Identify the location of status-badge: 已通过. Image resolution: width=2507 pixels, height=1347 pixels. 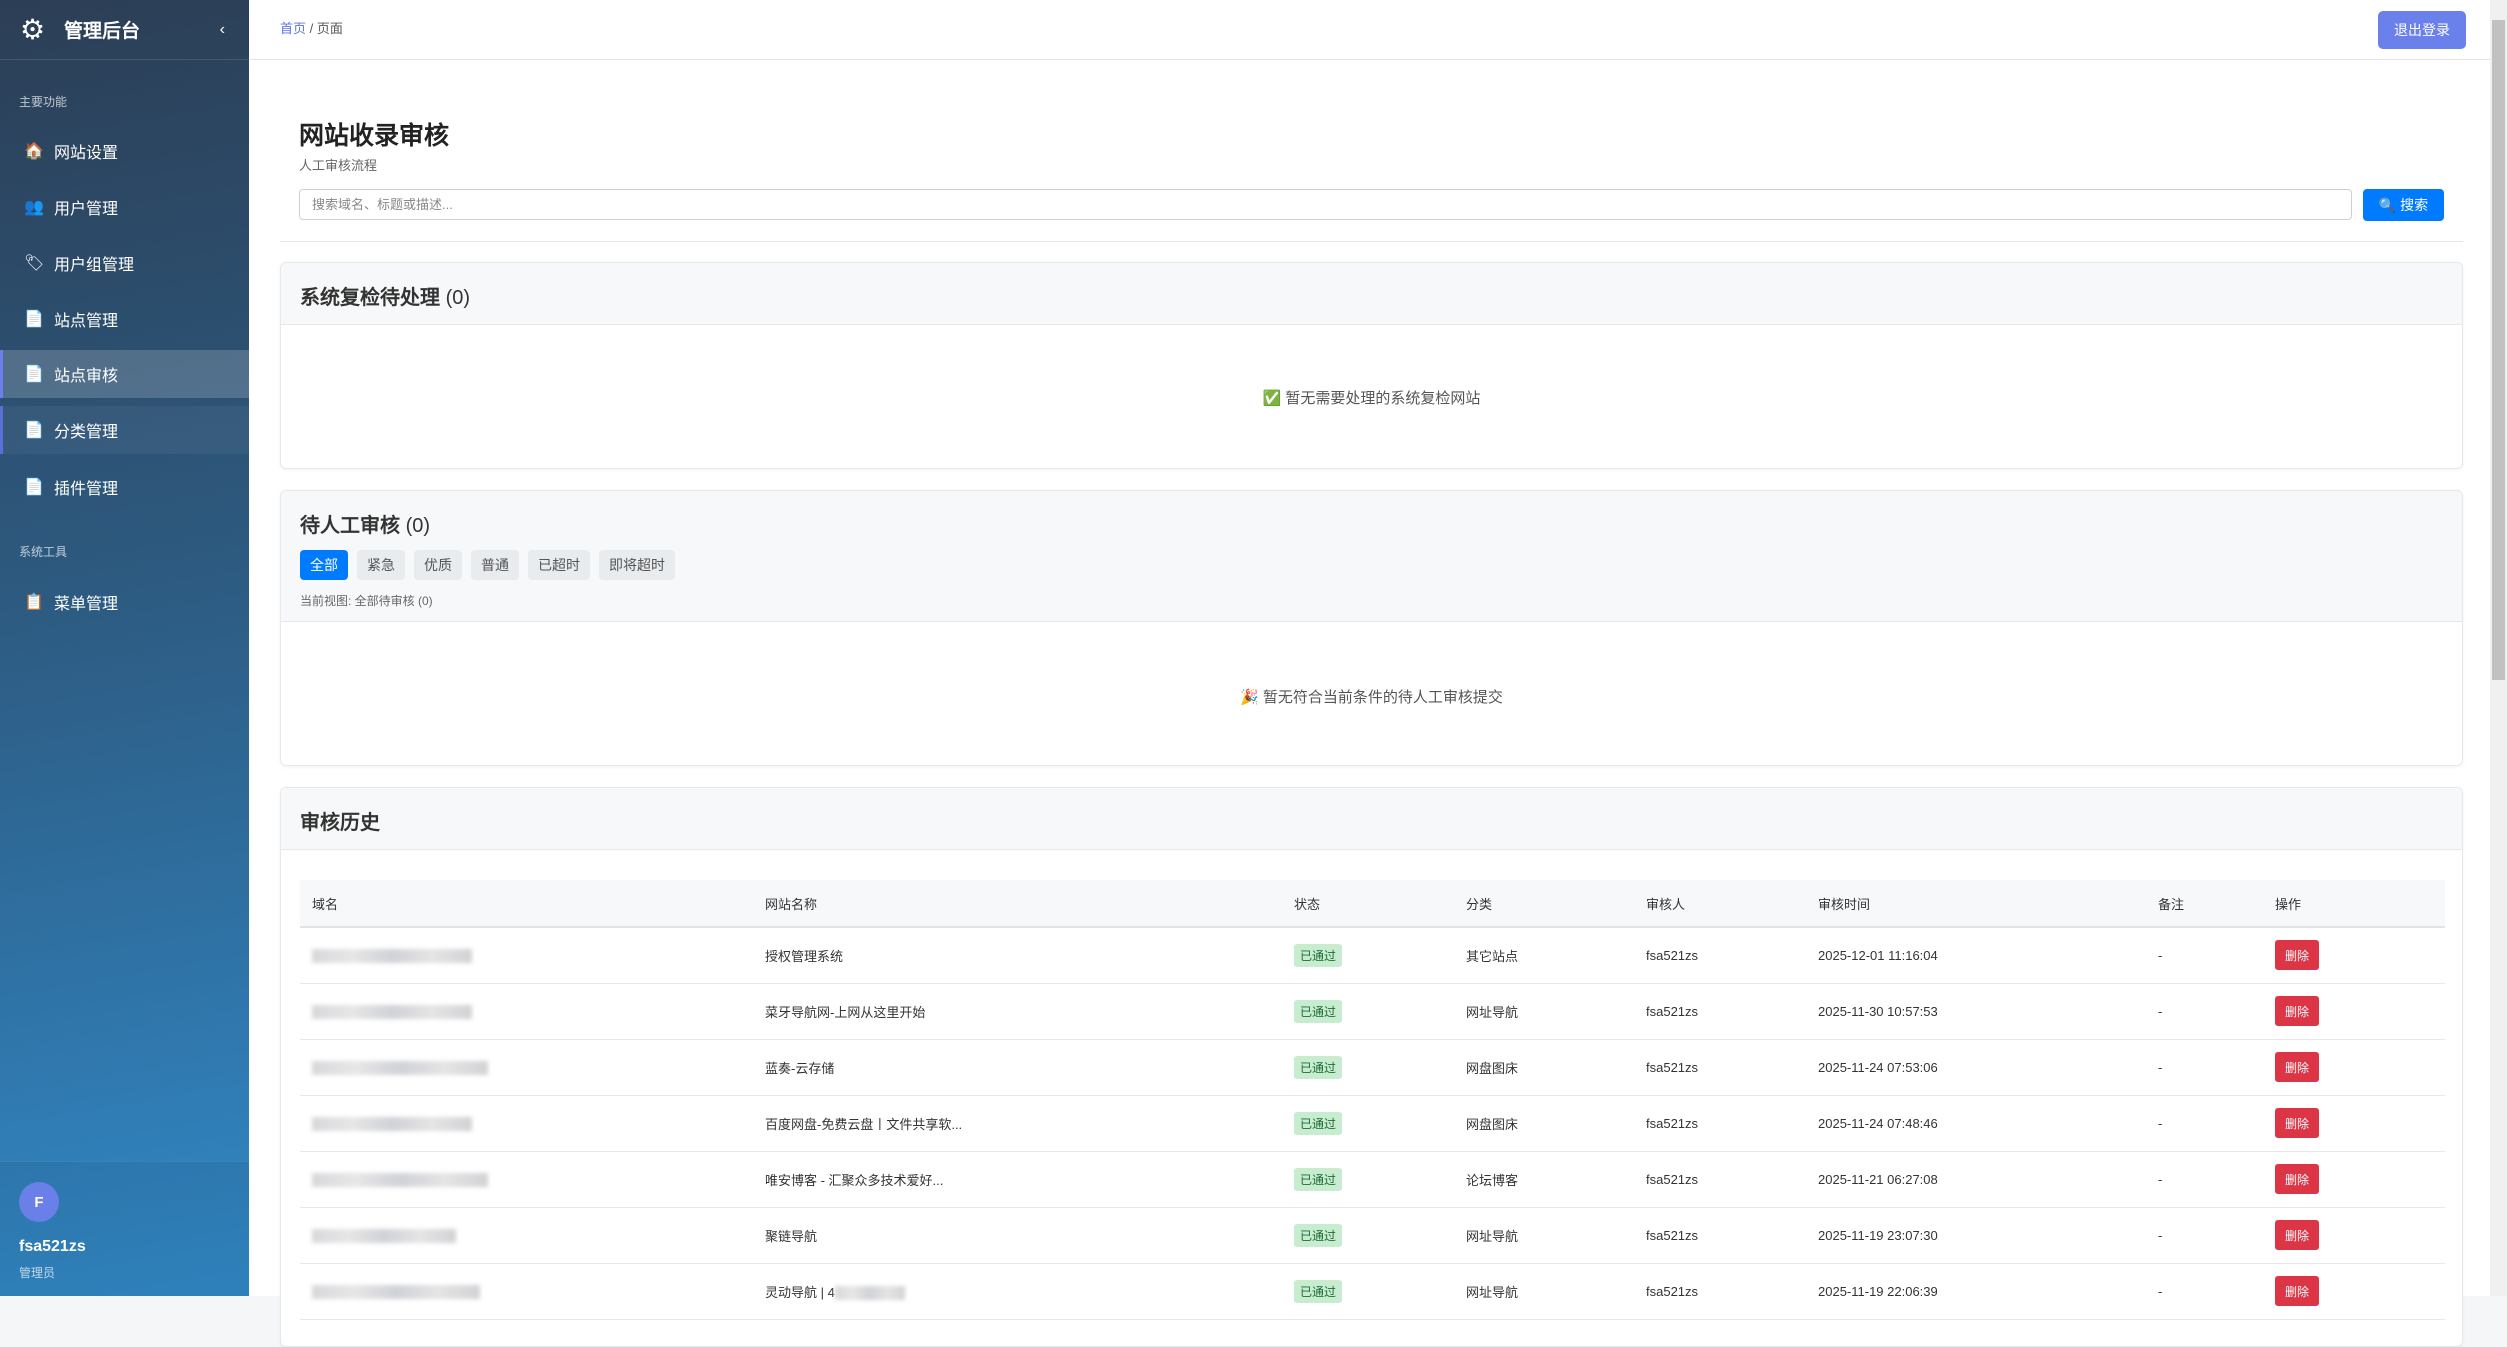
(1318, 1123).